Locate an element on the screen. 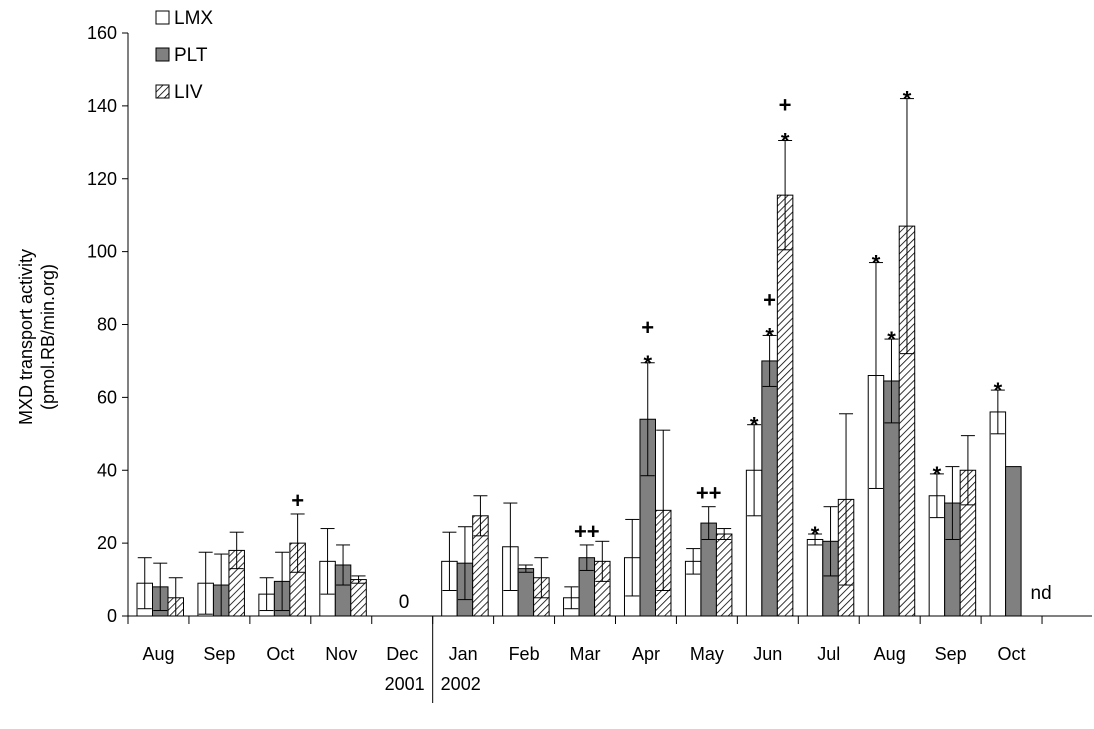 This screenshot has height=729, width=1094. legend-label-liv: LIV is located at coordinates (188, 92).